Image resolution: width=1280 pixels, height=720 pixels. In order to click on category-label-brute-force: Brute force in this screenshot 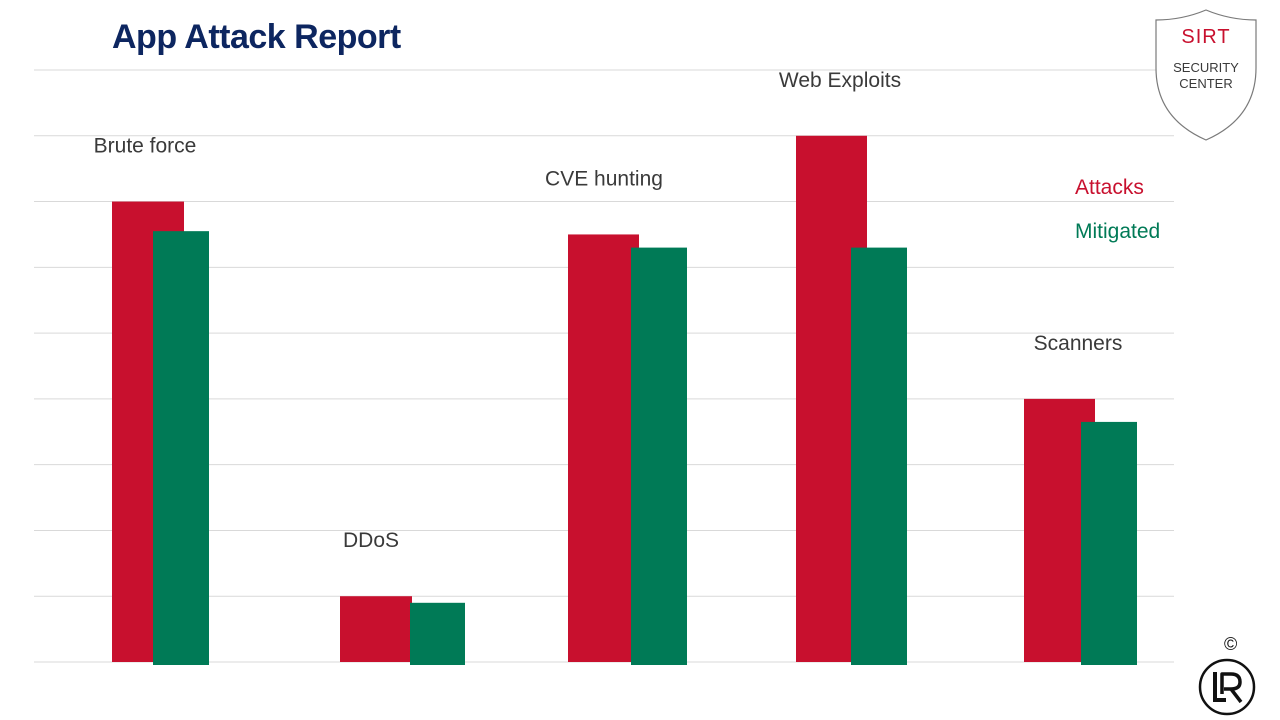, I will do `click(145, 146)`.